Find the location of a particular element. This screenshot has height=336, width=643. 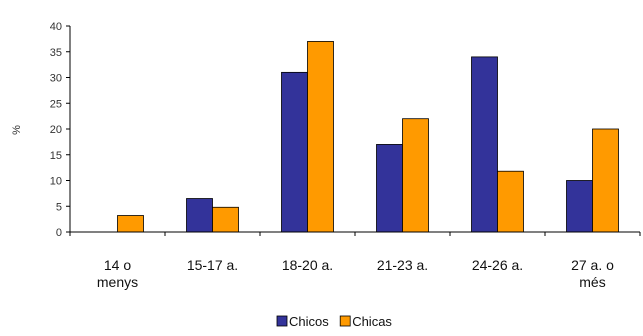

x-category-label: 15-17 a. is located at coordinates (212, 265).